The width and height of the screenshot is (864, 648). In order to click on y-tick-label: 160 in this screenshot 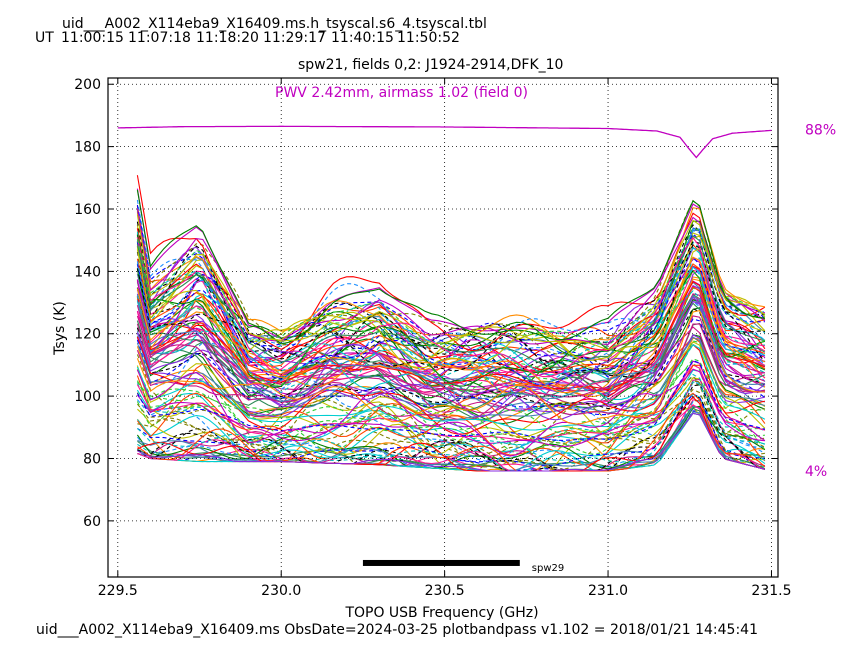, I will do `click(87, 210)`.